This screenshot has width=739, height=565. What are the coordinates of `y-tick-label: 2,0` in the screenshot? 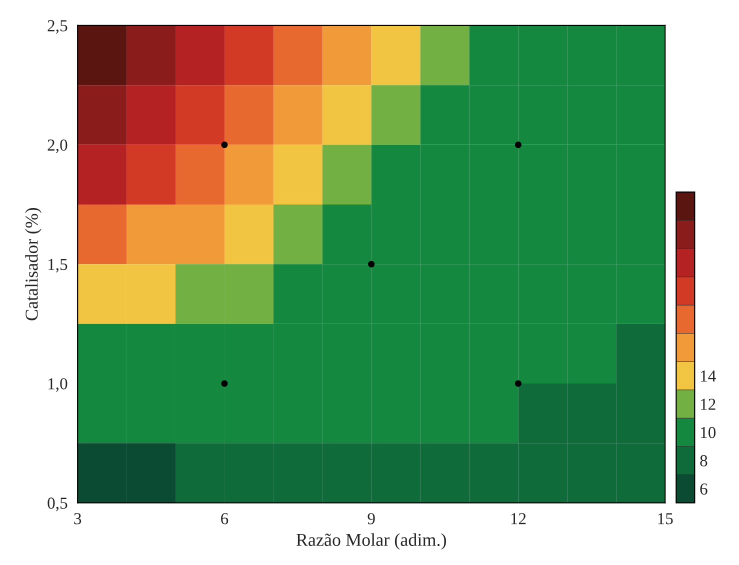 It's located at (58, 146).